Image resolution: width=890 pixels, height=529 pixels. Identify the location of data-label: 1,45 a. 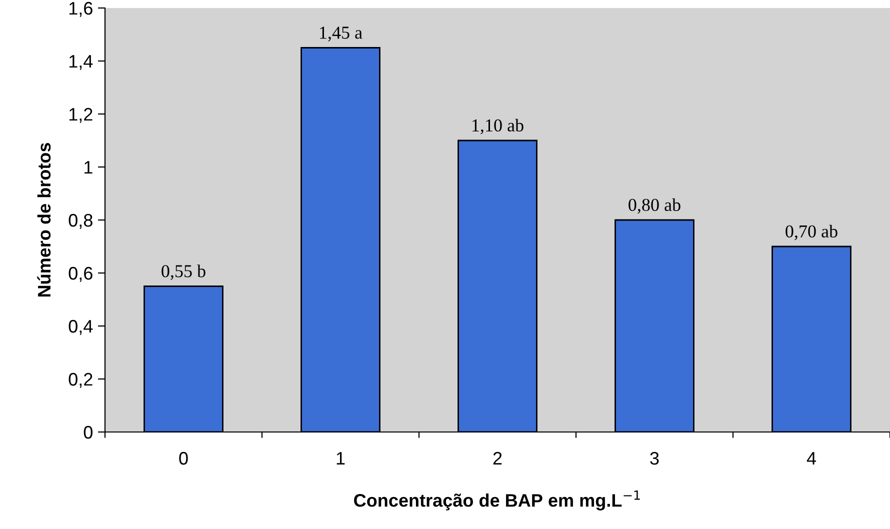
(341, 34).